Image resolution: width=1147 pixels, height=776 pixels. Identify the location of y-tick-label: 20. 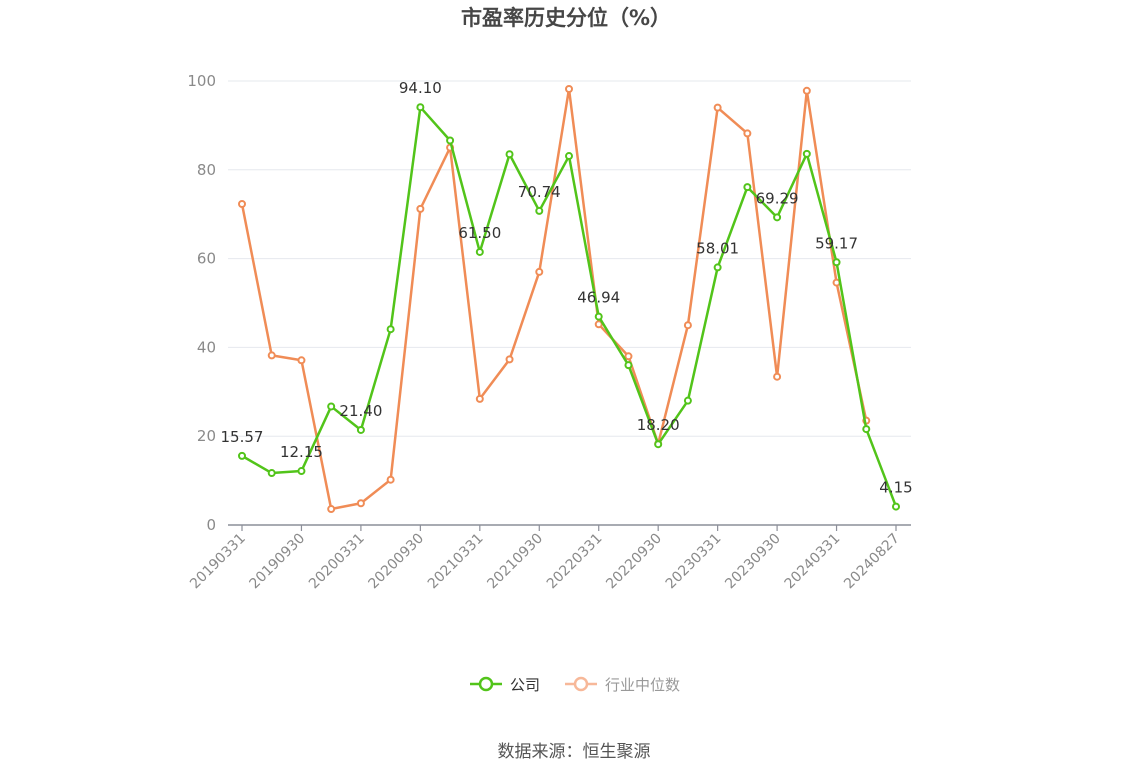
(206, 436).